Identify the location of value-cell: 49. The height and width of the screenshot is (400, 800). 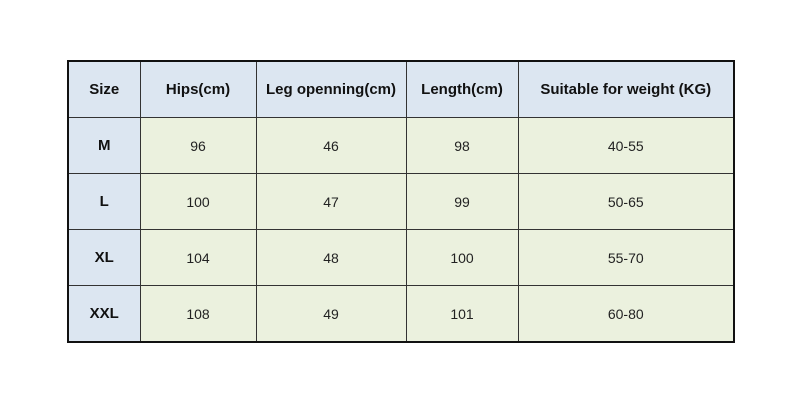
(331, 314).